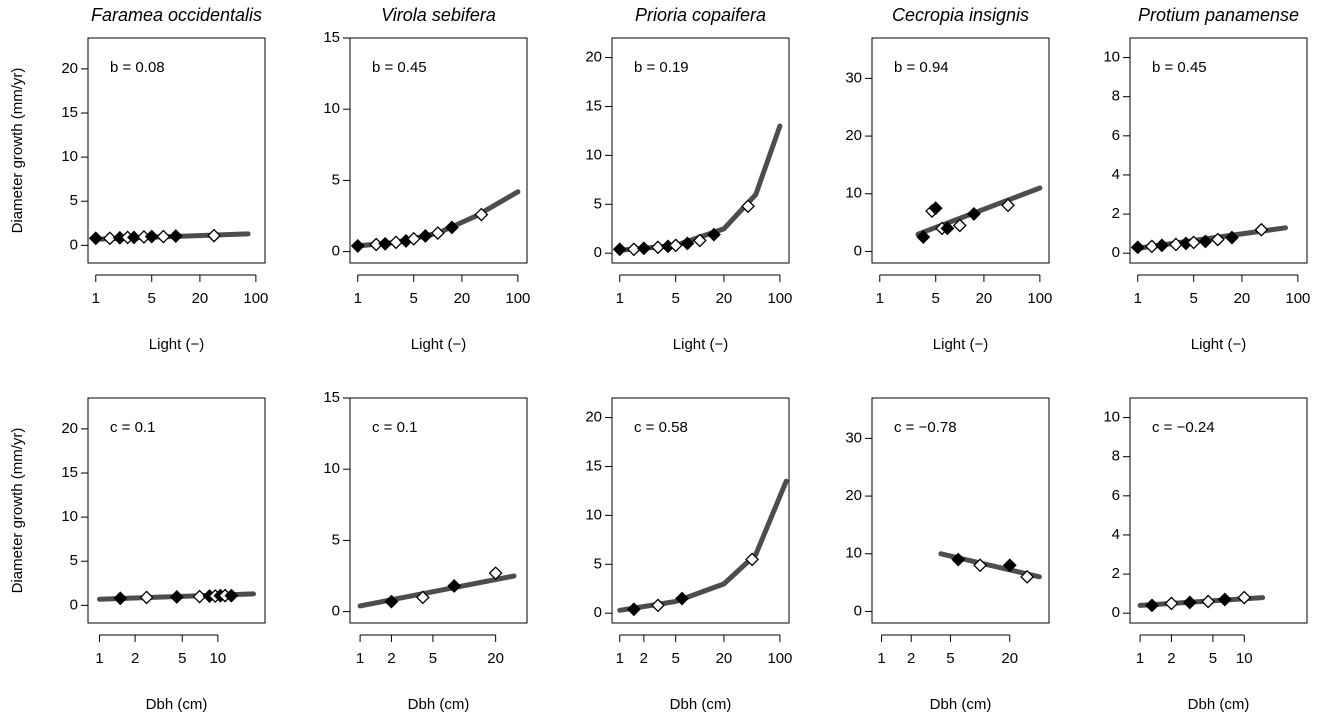  I want to click on y-axis-label: Diameter growth (mm/yr), so click(17, 511).